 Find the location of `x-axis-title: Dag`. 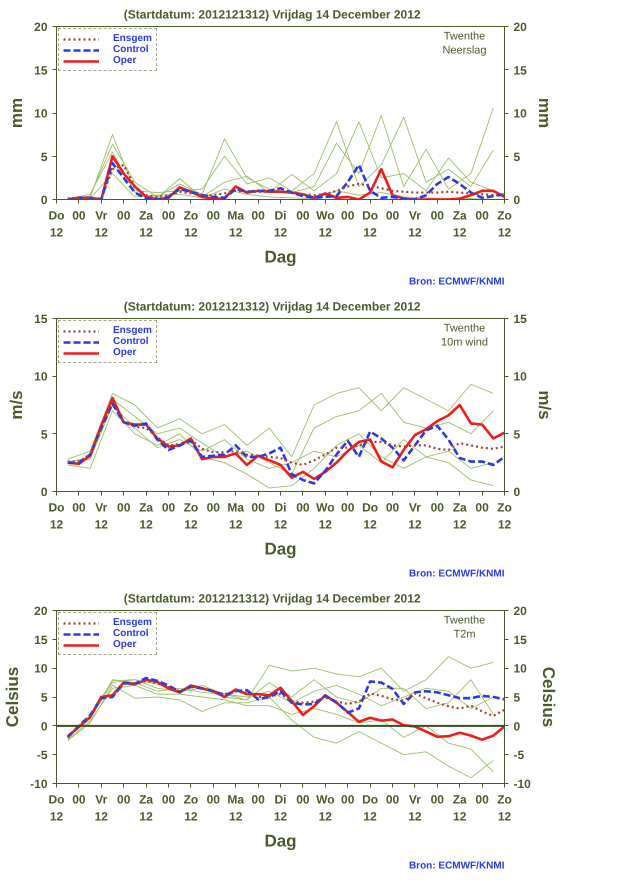

x-axis-title: Dag is located at coordinates (280, 256).